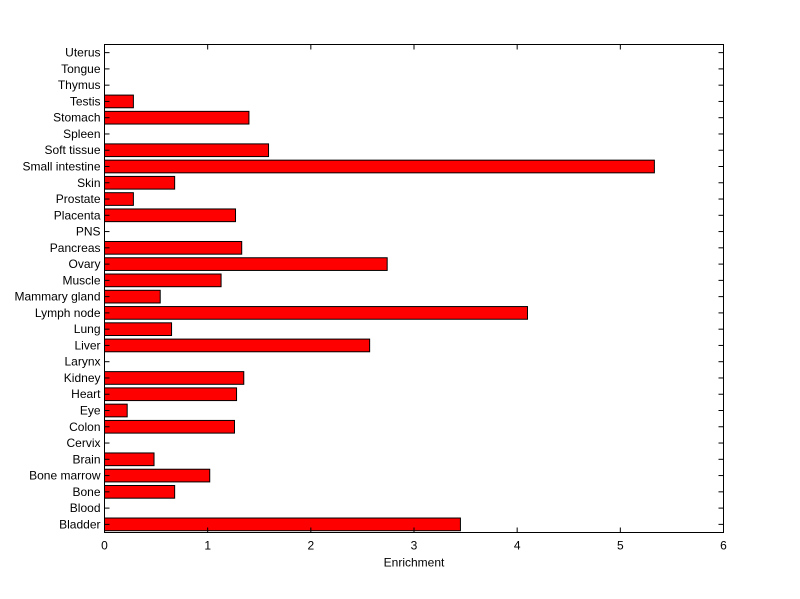  I want to click on x-tick-label: 1, so click(207, 546).